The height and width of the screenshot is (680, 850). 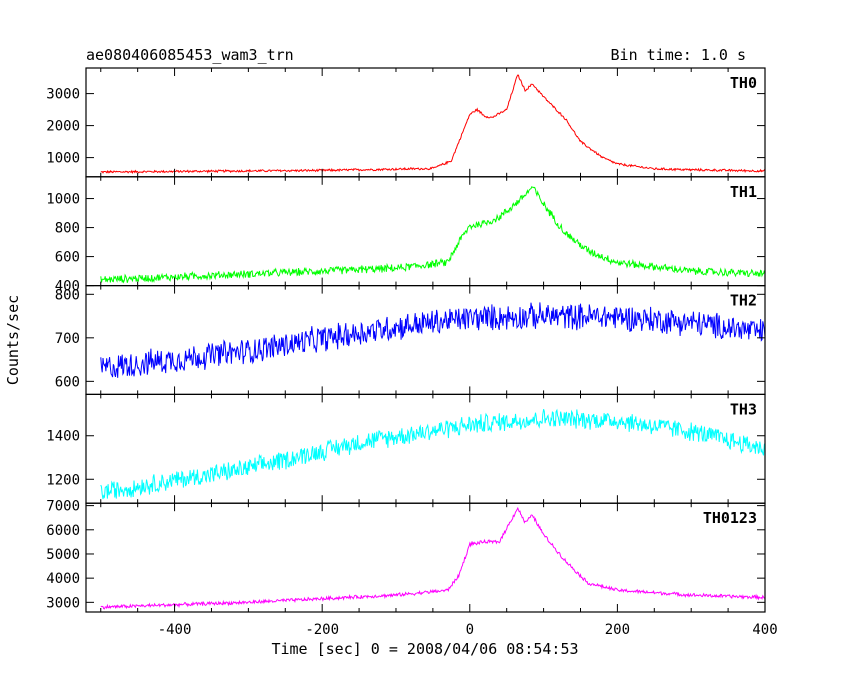 I want to click on panel-label: TH1, so click(x=743, y=192).